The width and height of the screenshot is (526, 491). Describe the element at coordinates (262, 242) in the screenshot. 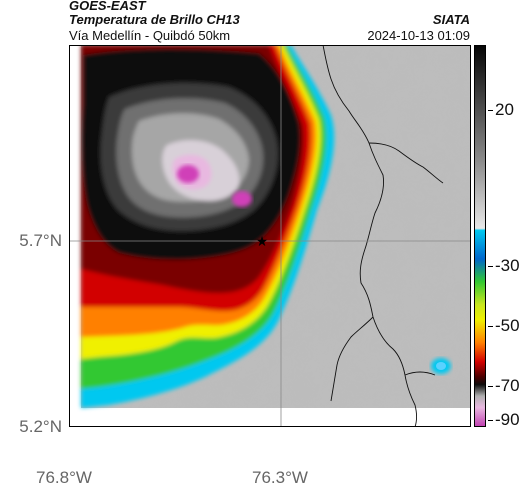

I see `star-icon: ★` at that location.